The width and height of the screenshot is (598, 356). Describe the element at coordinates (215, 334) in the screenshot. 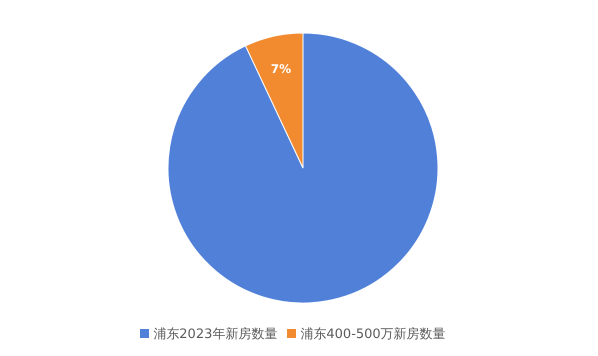

I see `legend-label: 浦东2023年新房数量` at that location.